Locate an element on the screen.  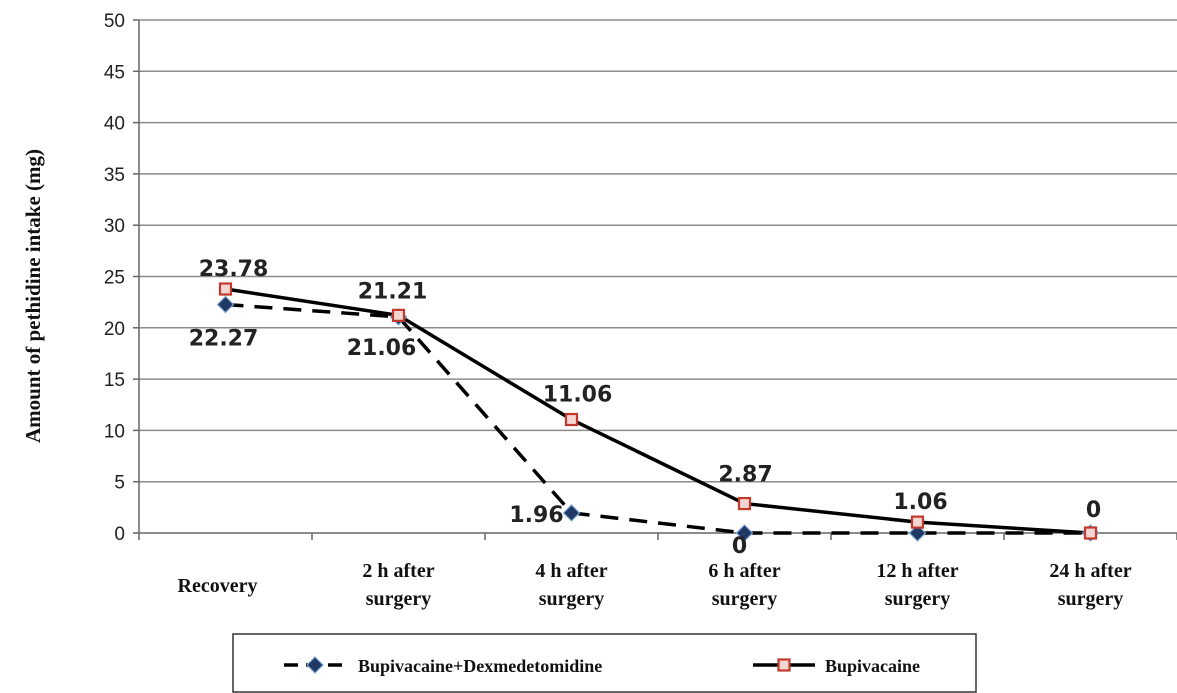
legend-label: Bupivacaine+Dexmedetomidine is located at coordinates (480, 666).